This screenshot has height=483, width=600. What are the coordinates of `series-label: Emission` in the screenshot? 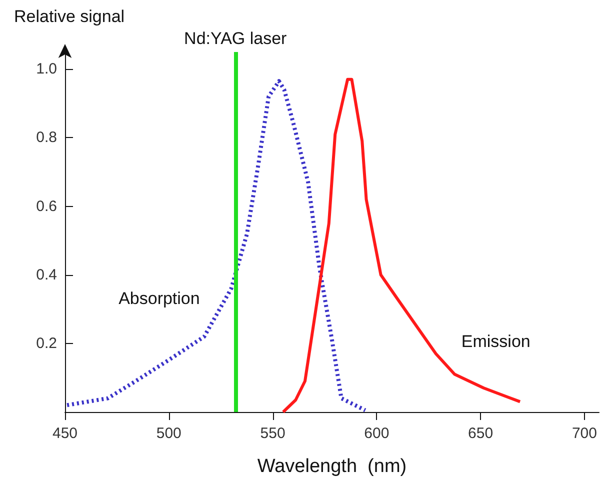 It's located at (495, 342).